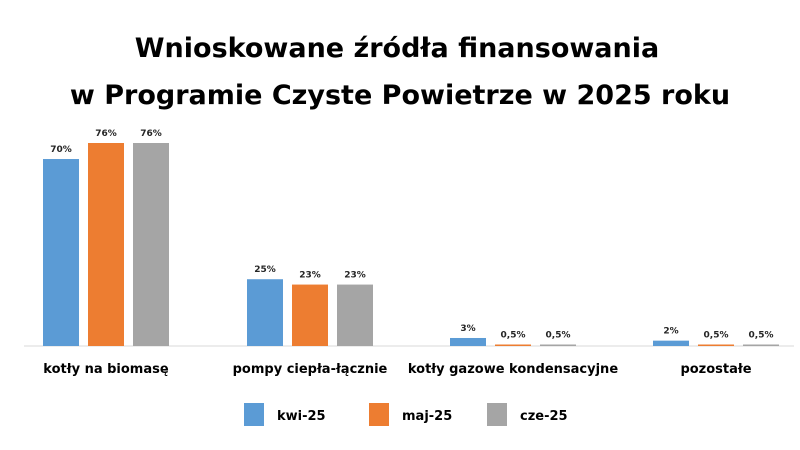  I want to click on data-label-kwi-25-2: 25%, so click(265, 270).